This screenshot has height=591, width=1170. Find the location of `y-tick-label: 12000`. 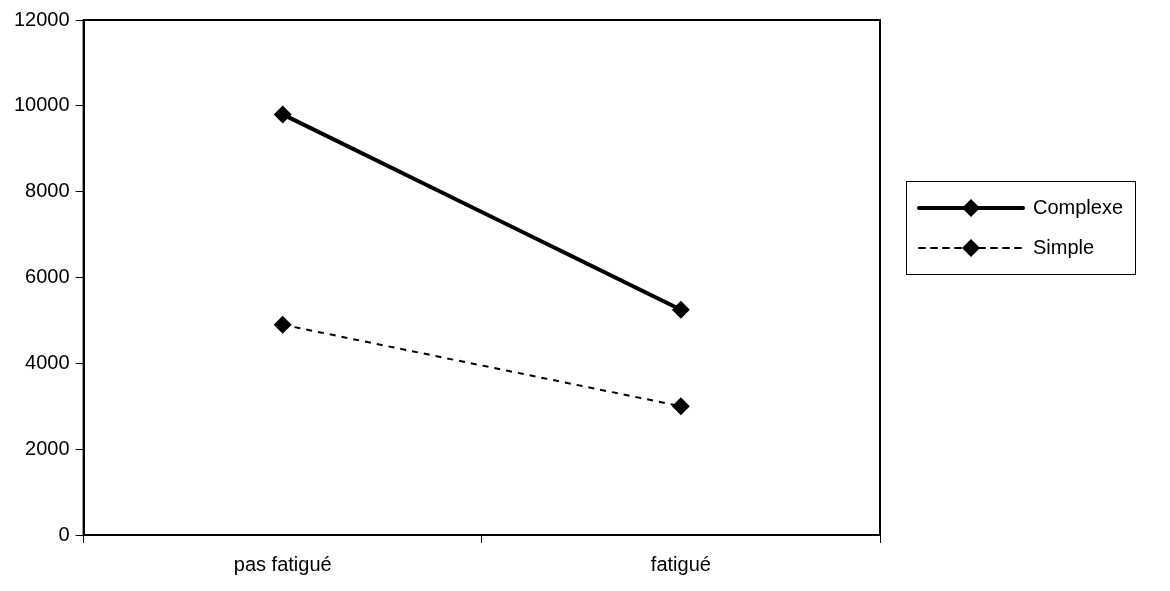

y-tick-label: 12000 is located at coordinates (41, 18).